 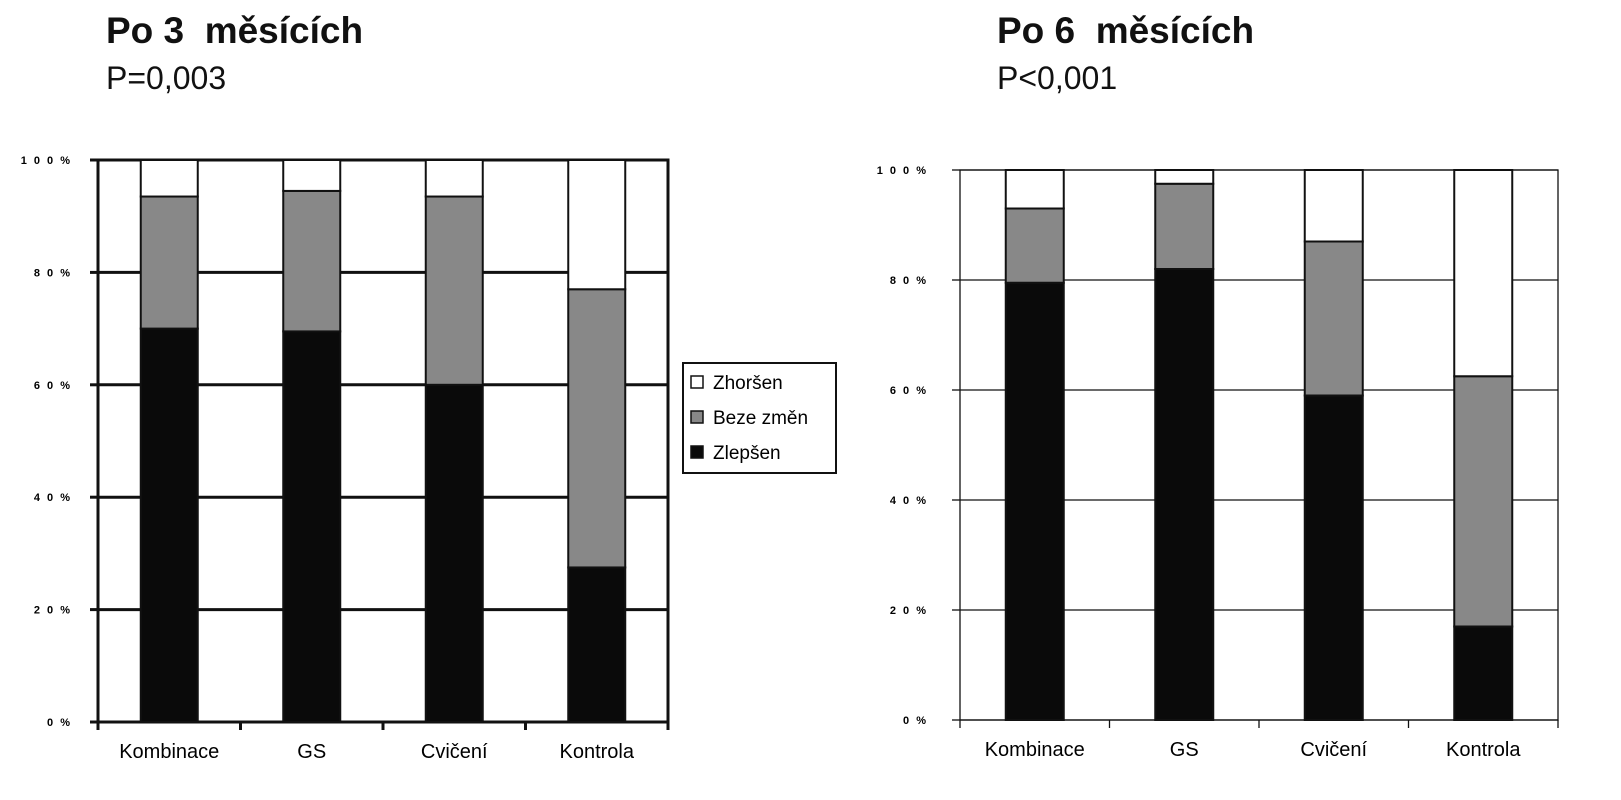 I want to click on legend-label: Beze změn, so click(x=760, y=418).